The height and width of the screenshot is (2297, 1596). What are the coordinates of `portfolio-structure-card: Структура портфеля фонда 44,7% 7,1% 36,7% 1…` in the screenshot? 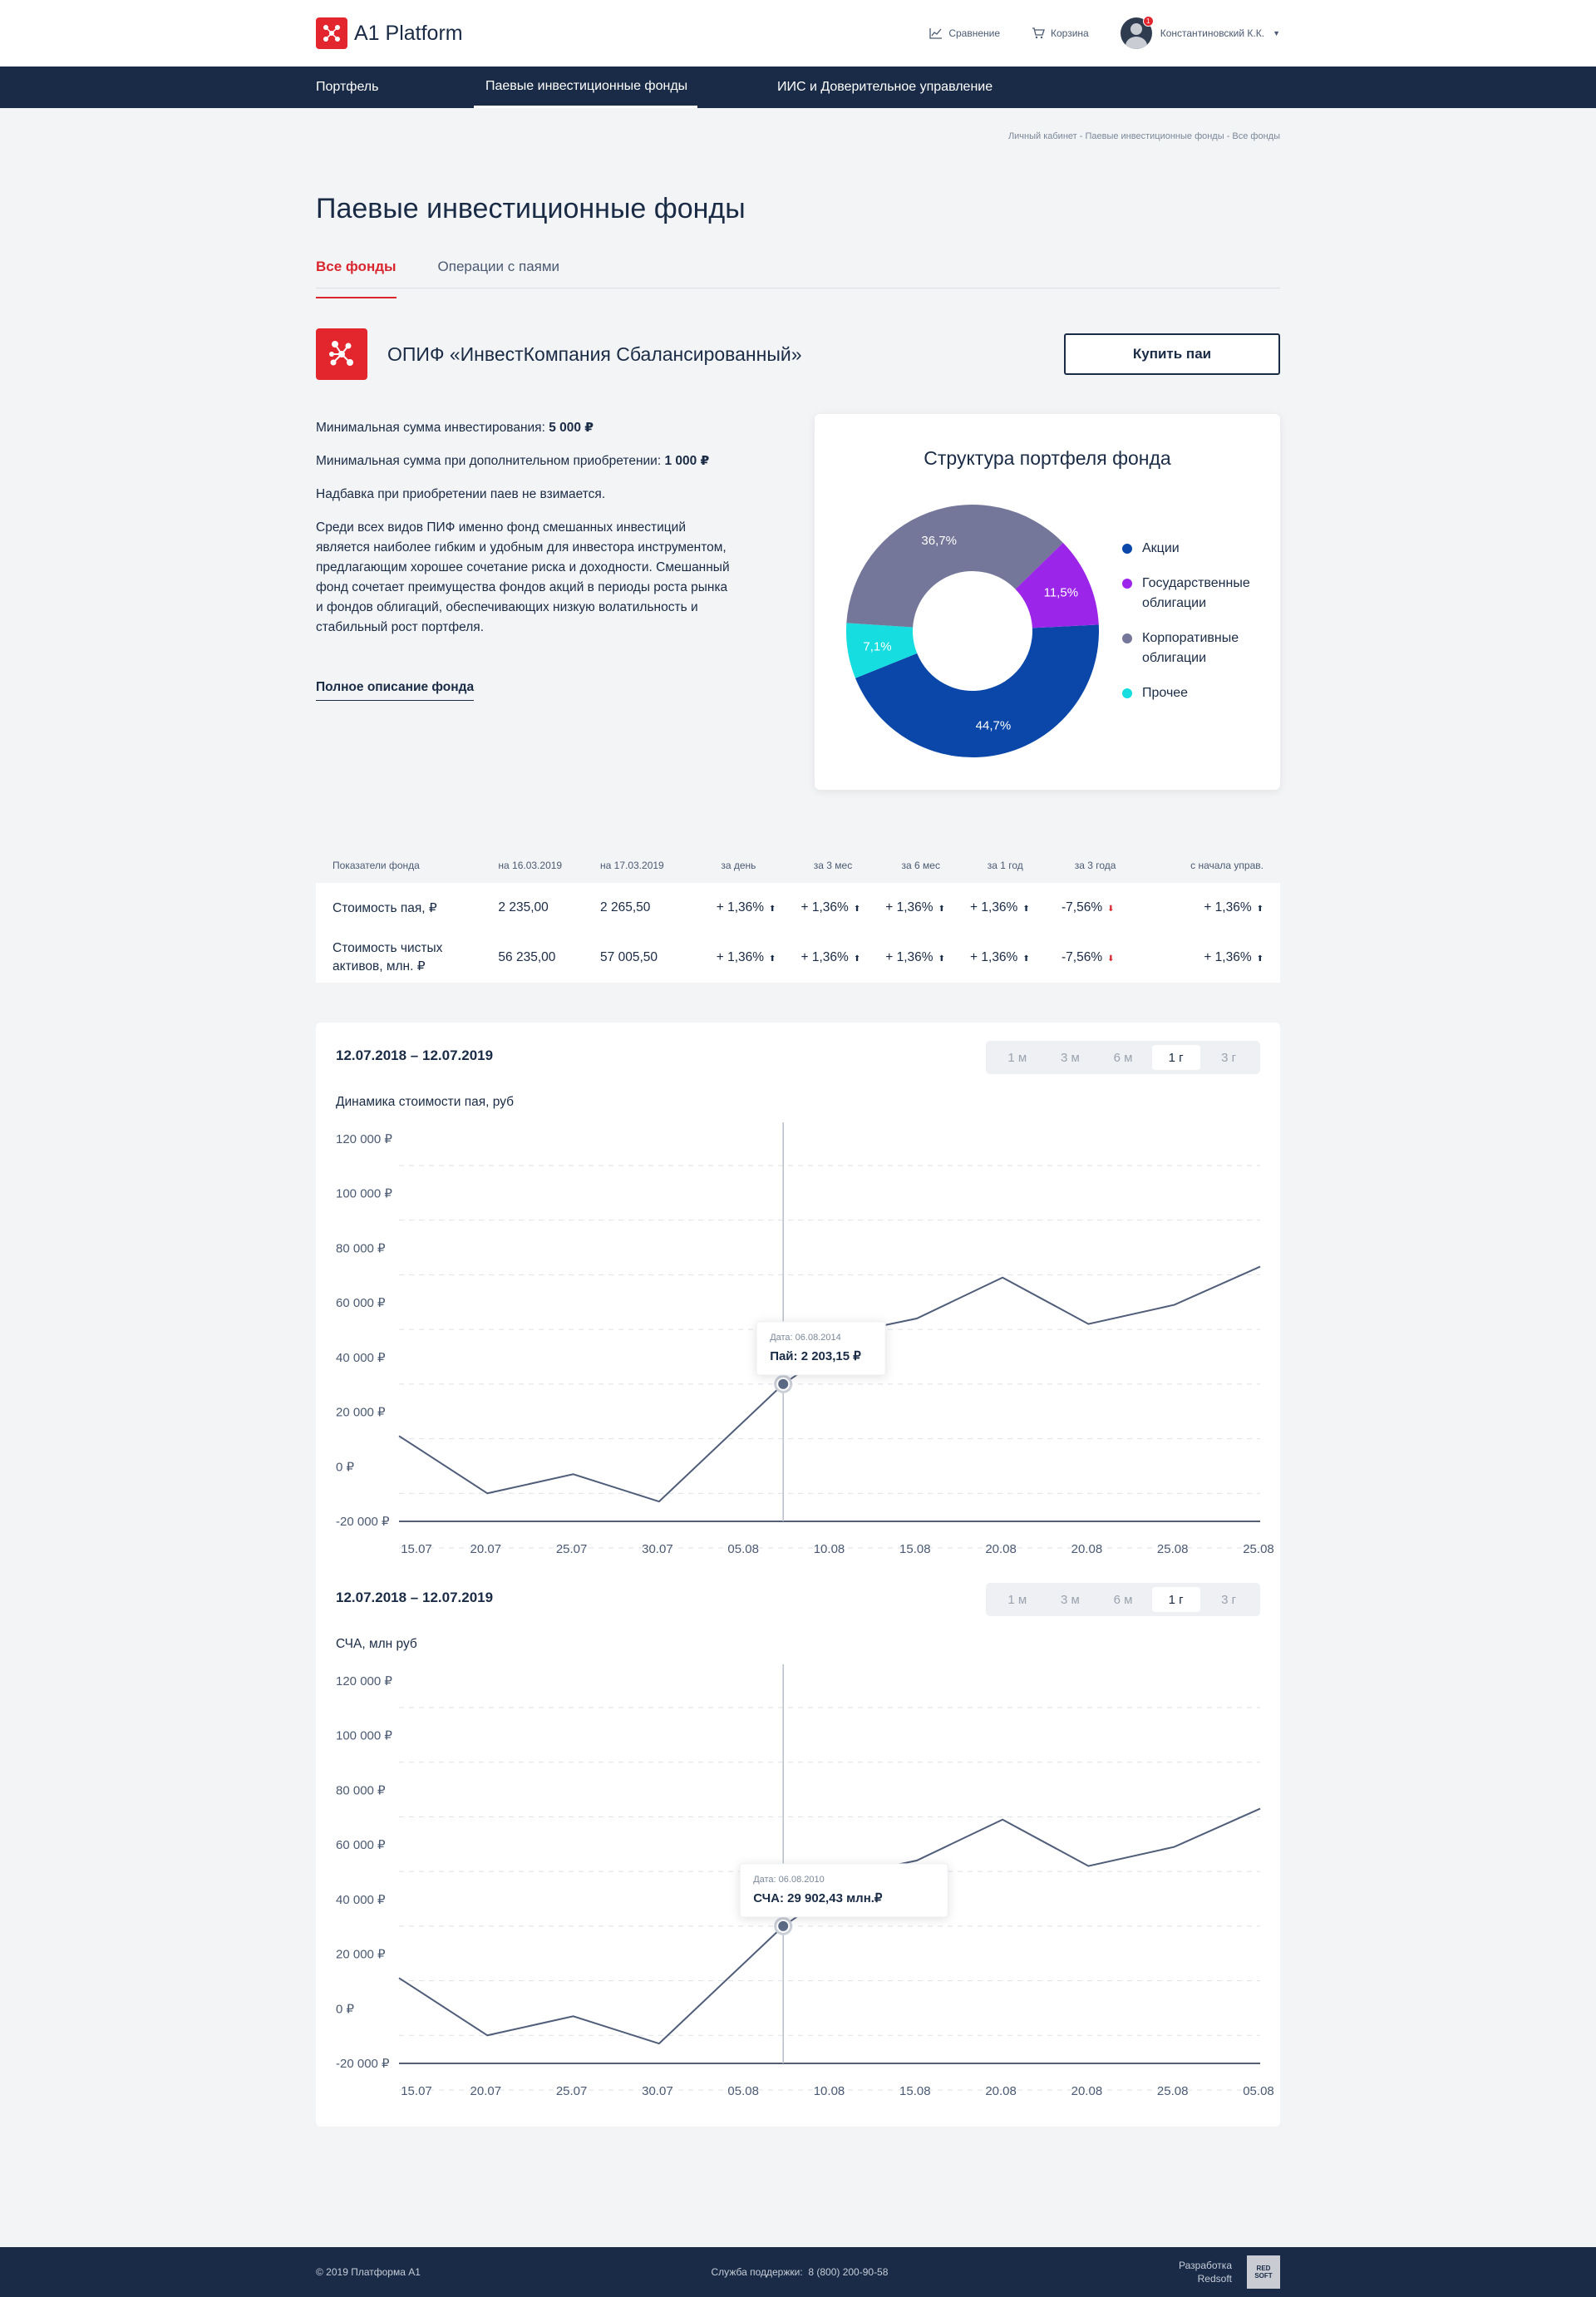 It's located at (1047, 602).